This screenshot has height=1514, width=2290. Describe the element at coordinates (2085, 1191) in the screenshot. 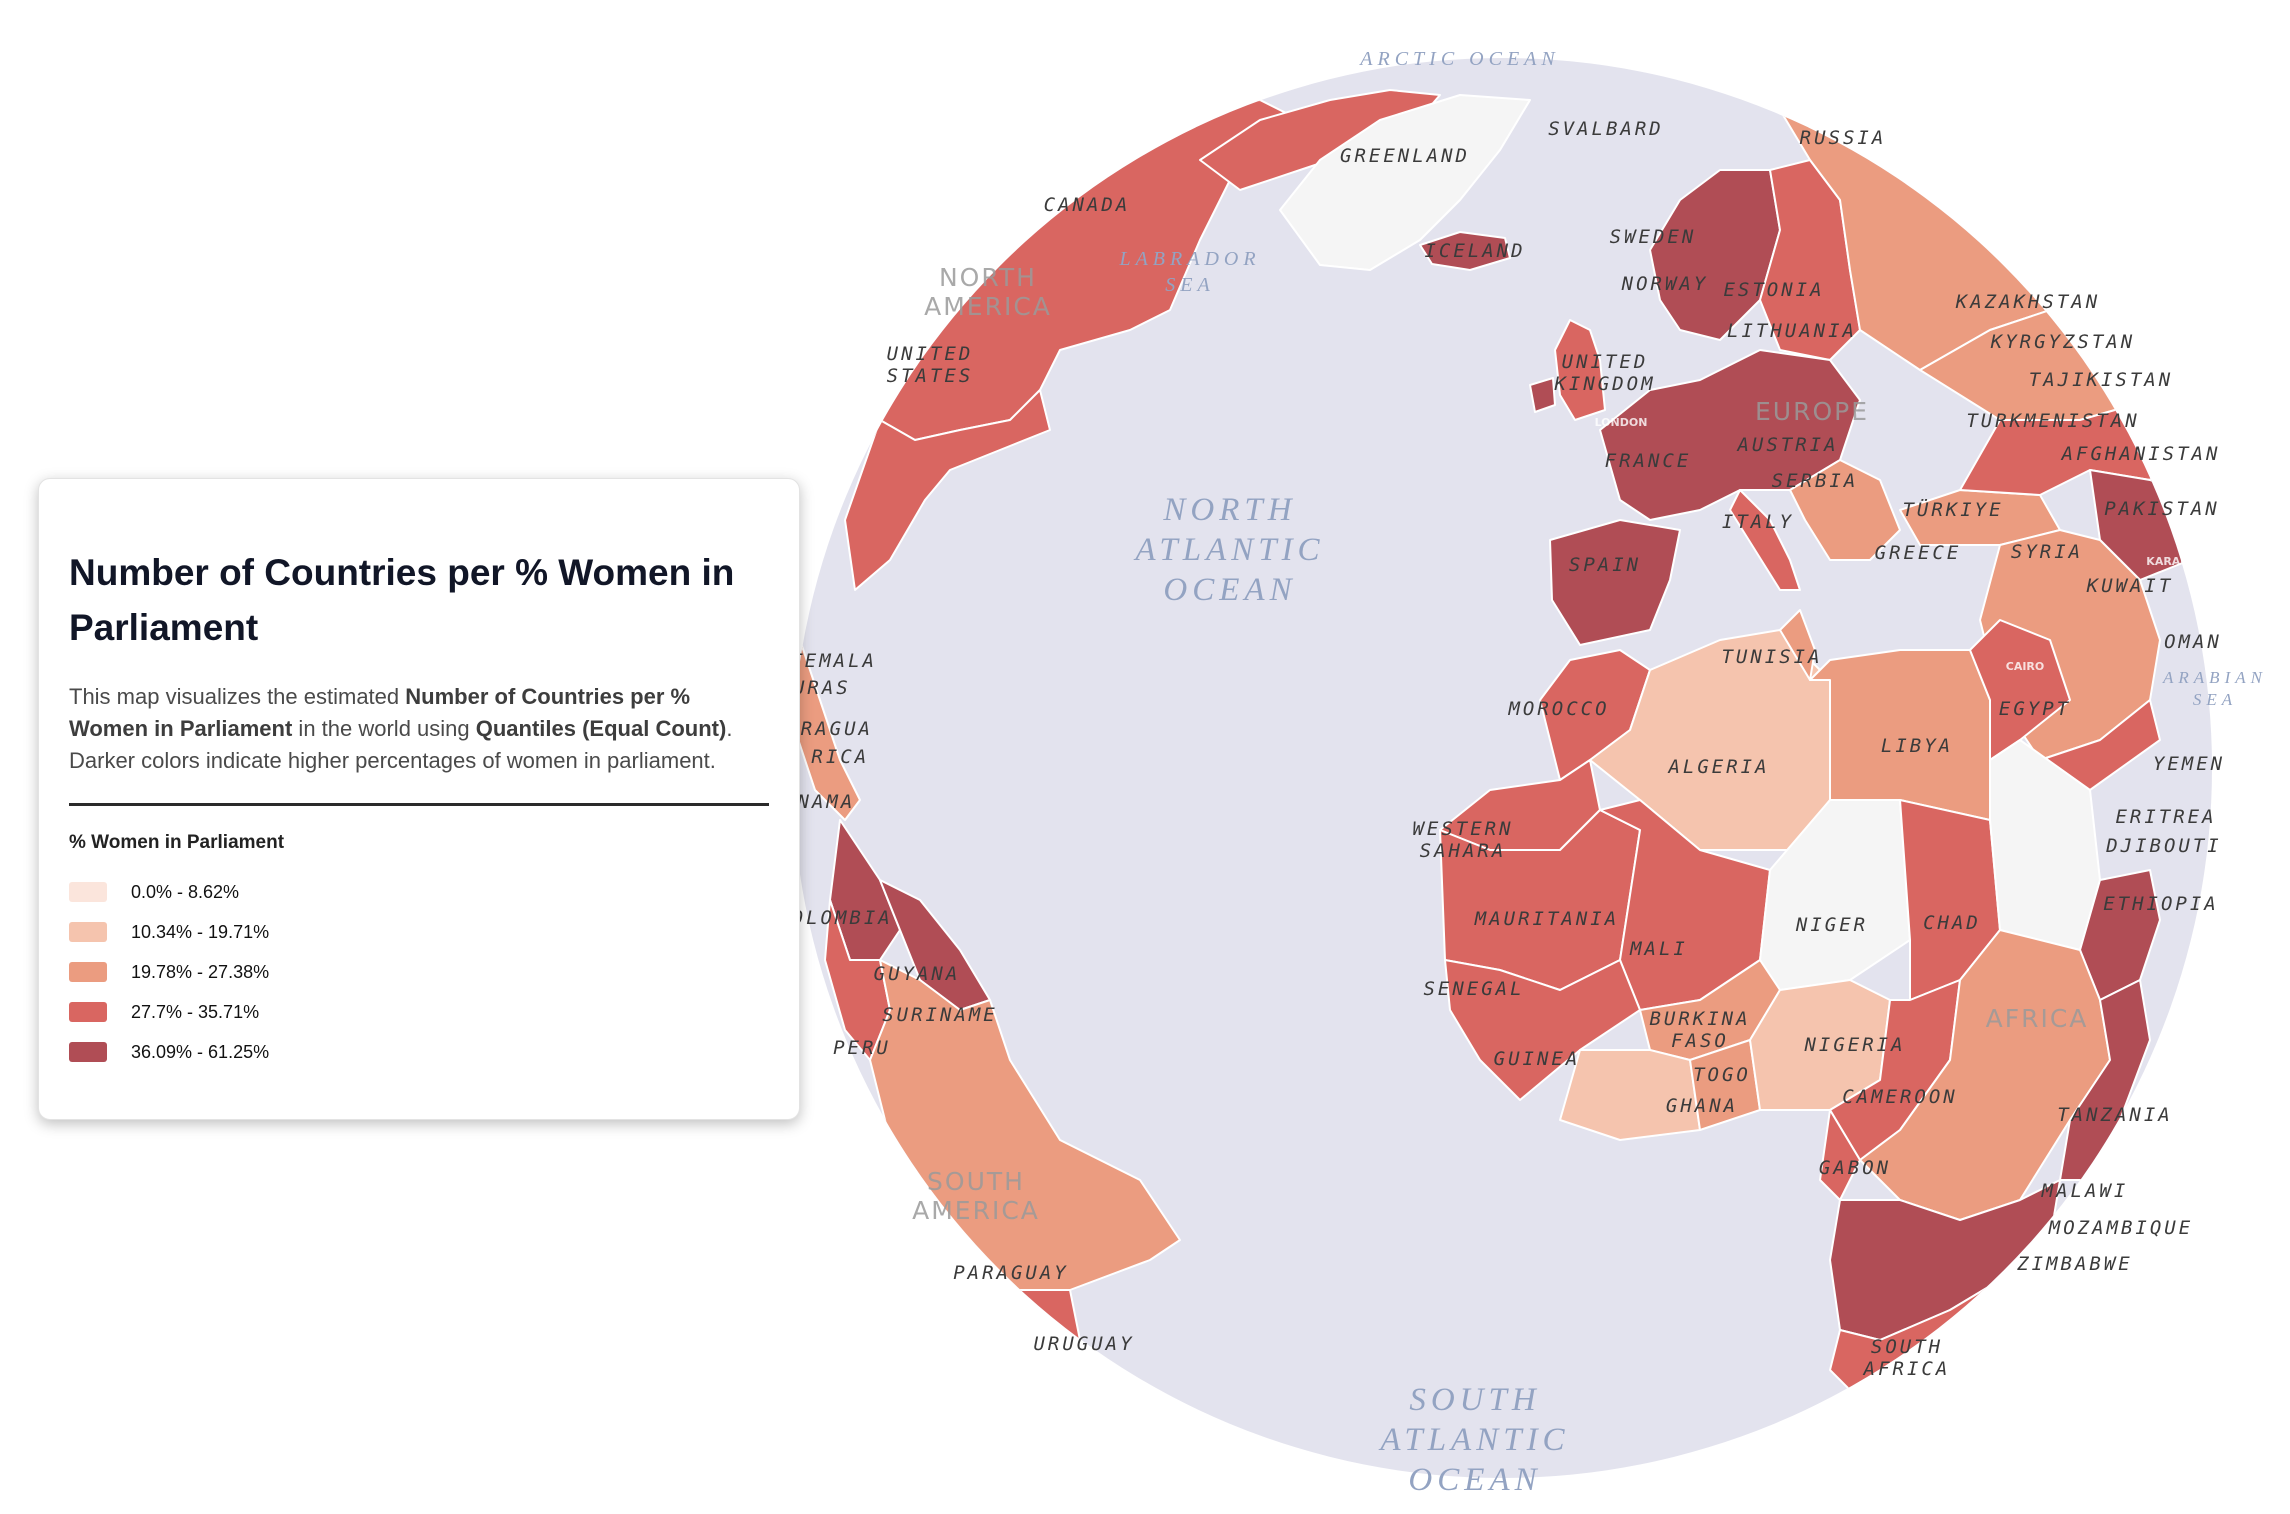

I see `country-label-malawi: MALAWI` at that location.